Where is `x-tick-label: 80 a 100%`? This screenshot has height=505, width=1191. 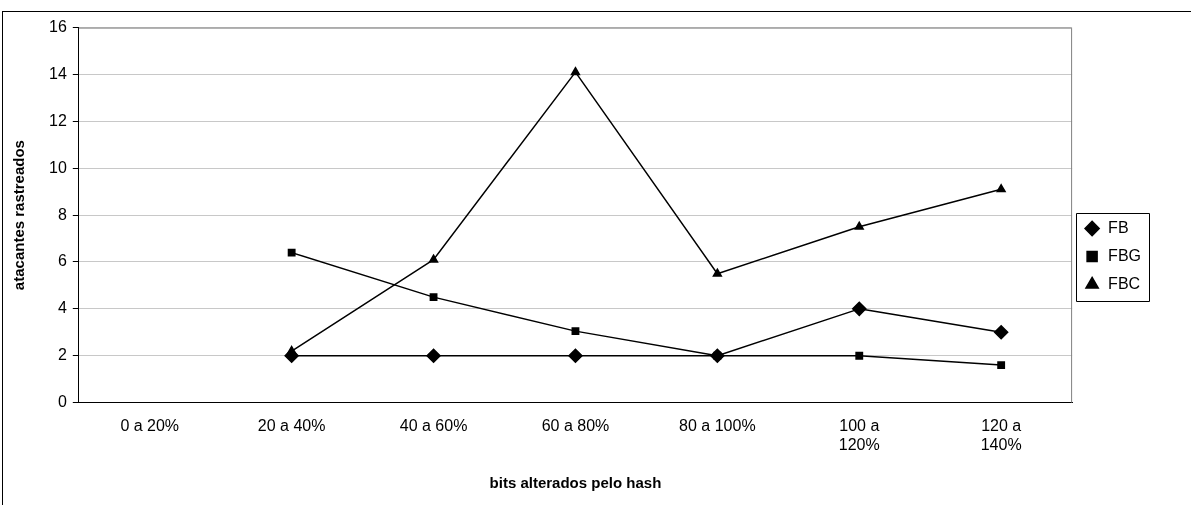 x-tick-label: 80 a 100% is located at coordinates (717, 425).